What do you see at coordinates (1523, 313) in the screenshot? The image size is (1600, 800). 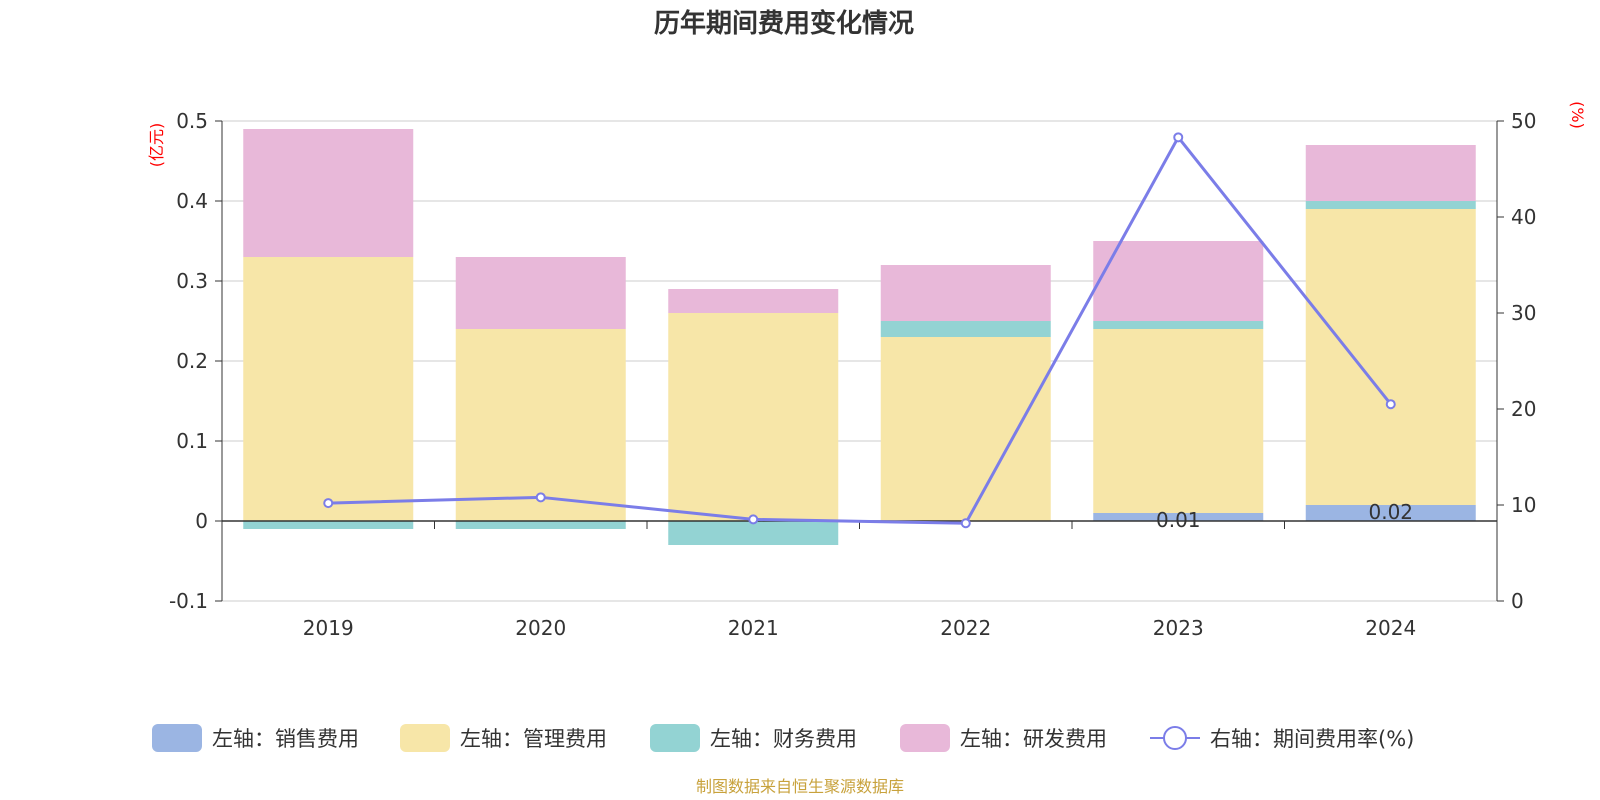 I see `right-tick-label: 30` at bounding box center [1523, 313].